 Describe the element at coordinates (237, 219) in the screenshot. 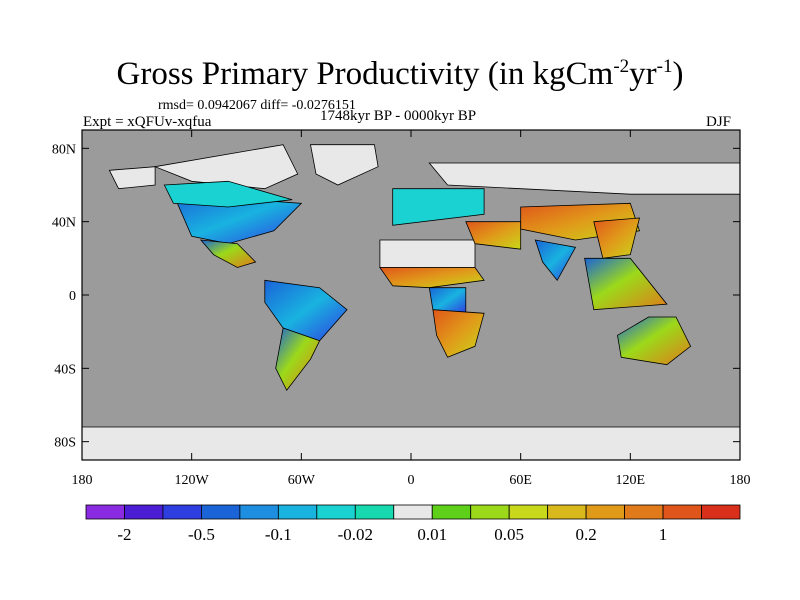

I see `region-north-america-low` at that location.